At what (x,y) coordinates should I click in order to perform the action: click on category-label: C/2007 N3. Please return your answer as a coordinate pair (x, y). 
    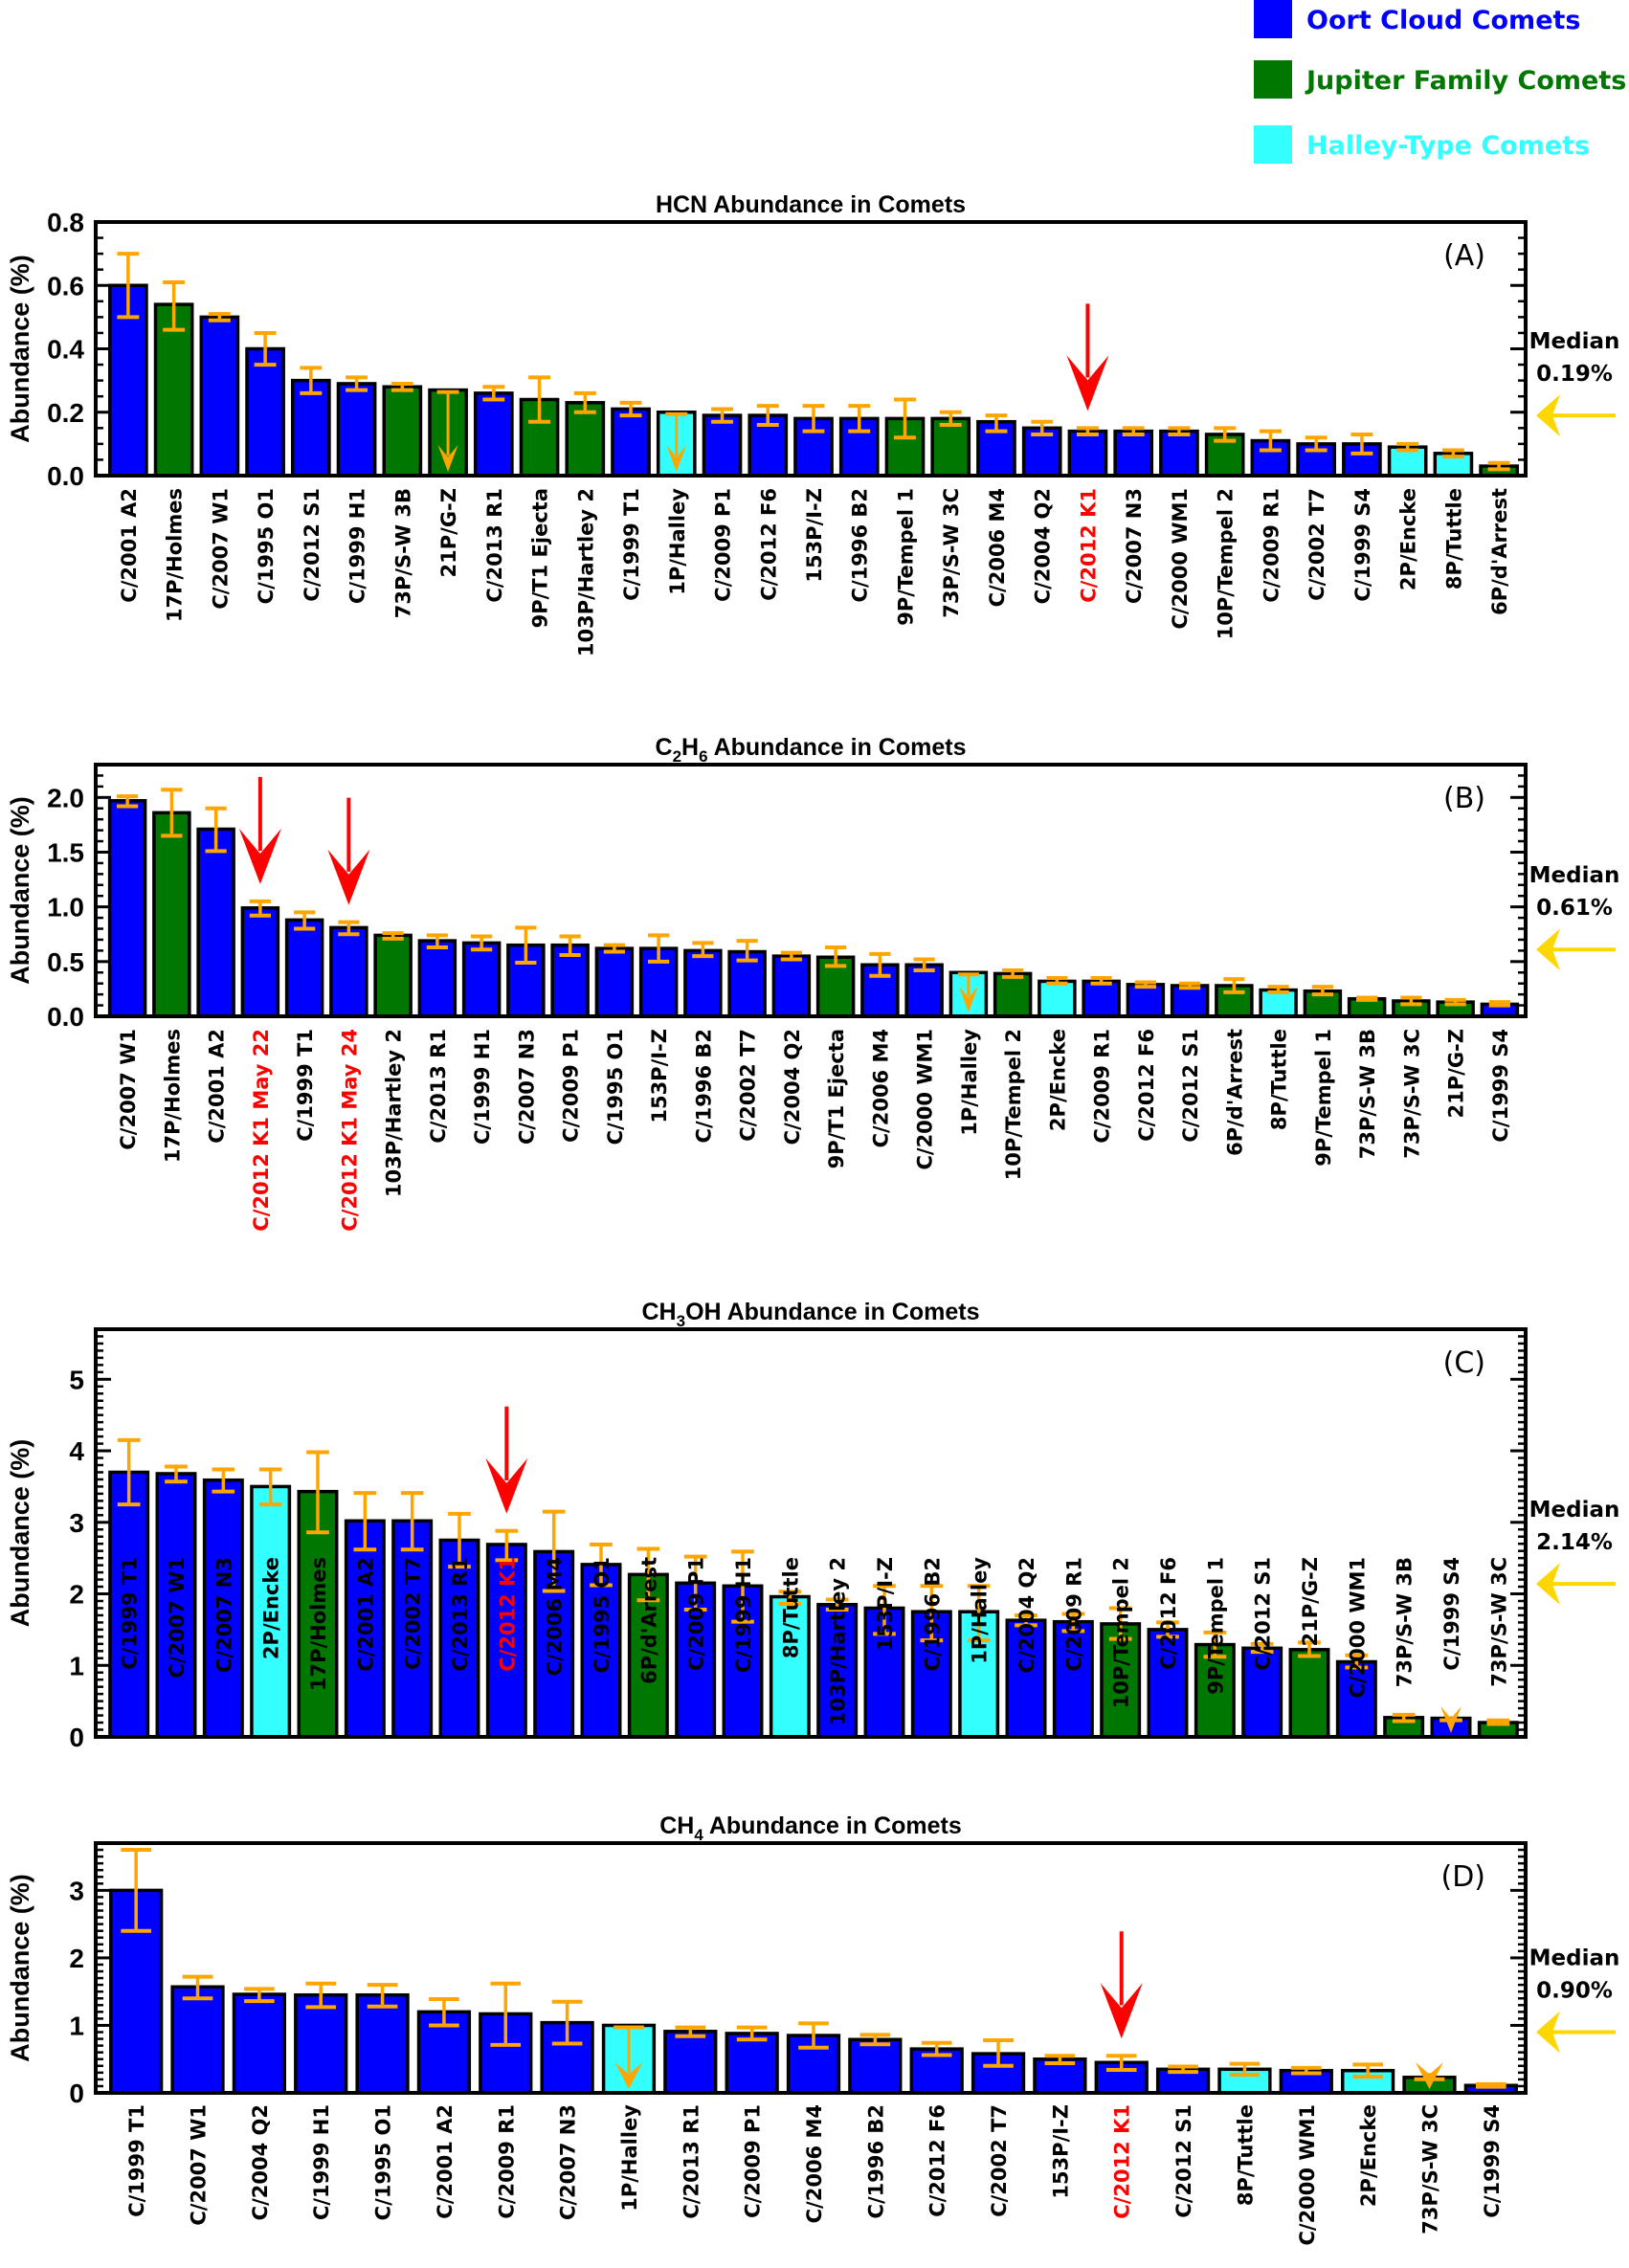
    Looking at the image, I should click on (1134, 546).